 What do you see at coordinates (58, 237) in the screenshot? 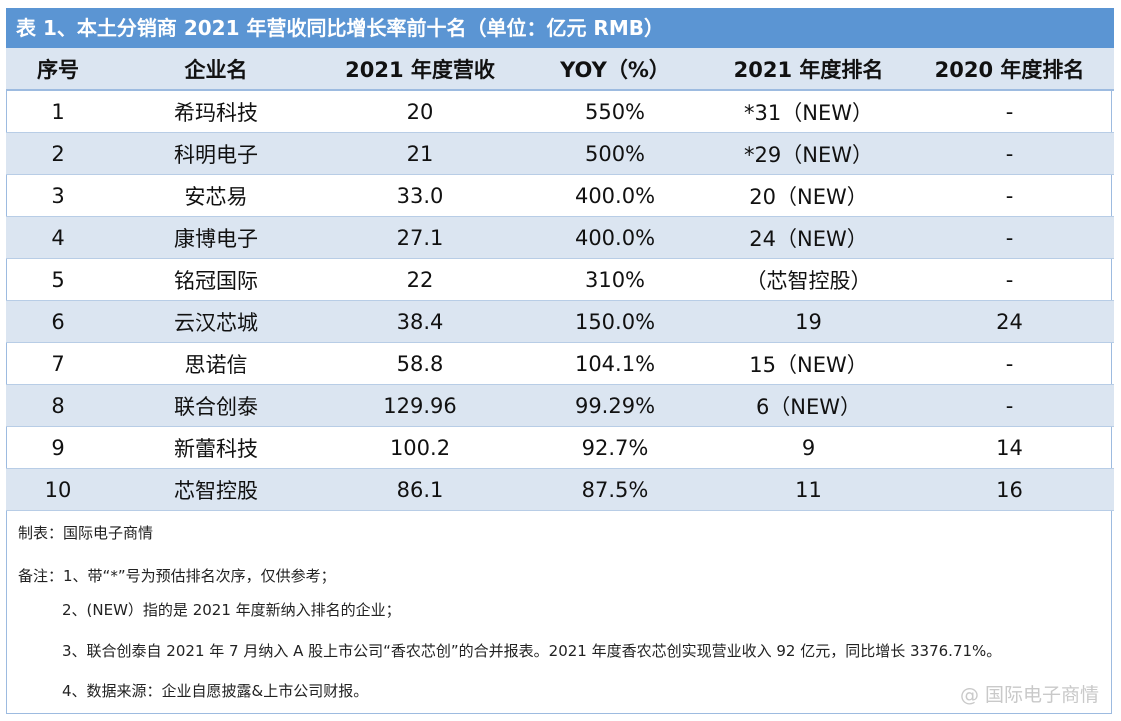
I see `table-cell: 4` at bounding box center [58, 237].